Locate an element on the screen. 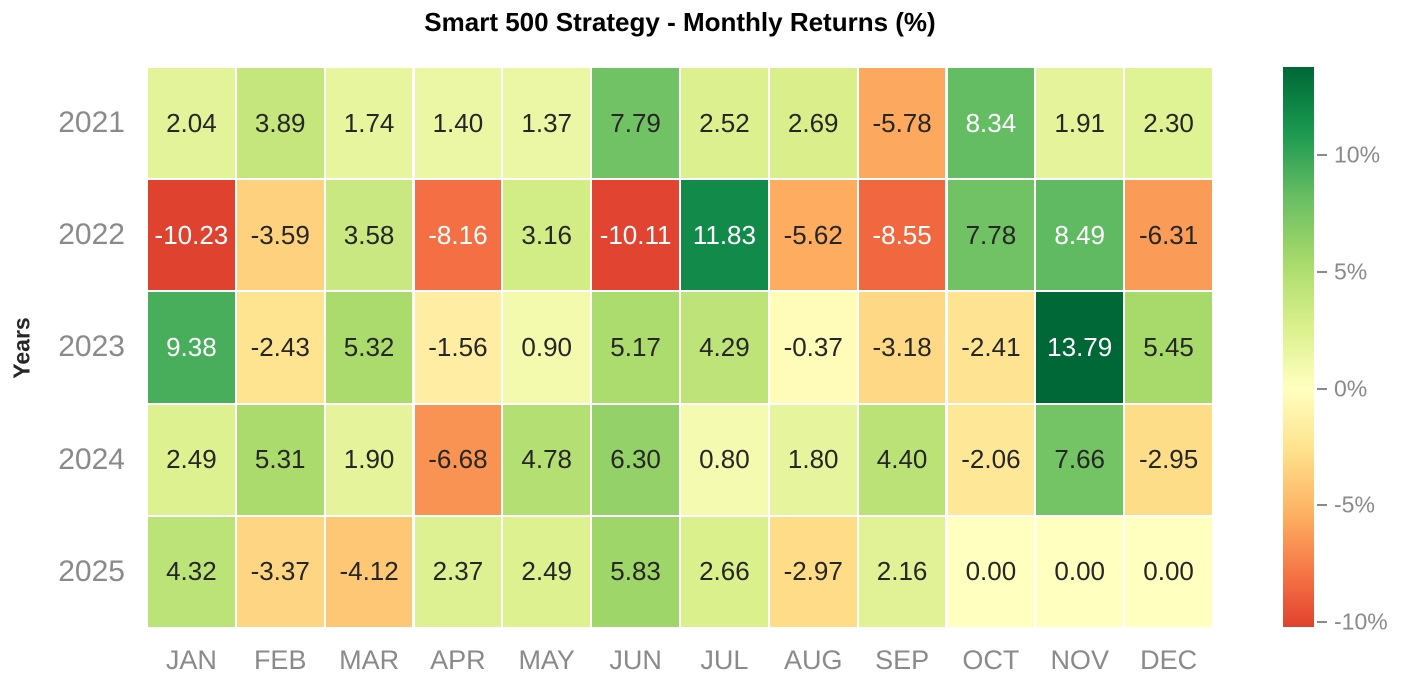 The height and width of the screenshot is (692, 1405). heatmap-cell: 11.83 is located at coordinates (724, 235).